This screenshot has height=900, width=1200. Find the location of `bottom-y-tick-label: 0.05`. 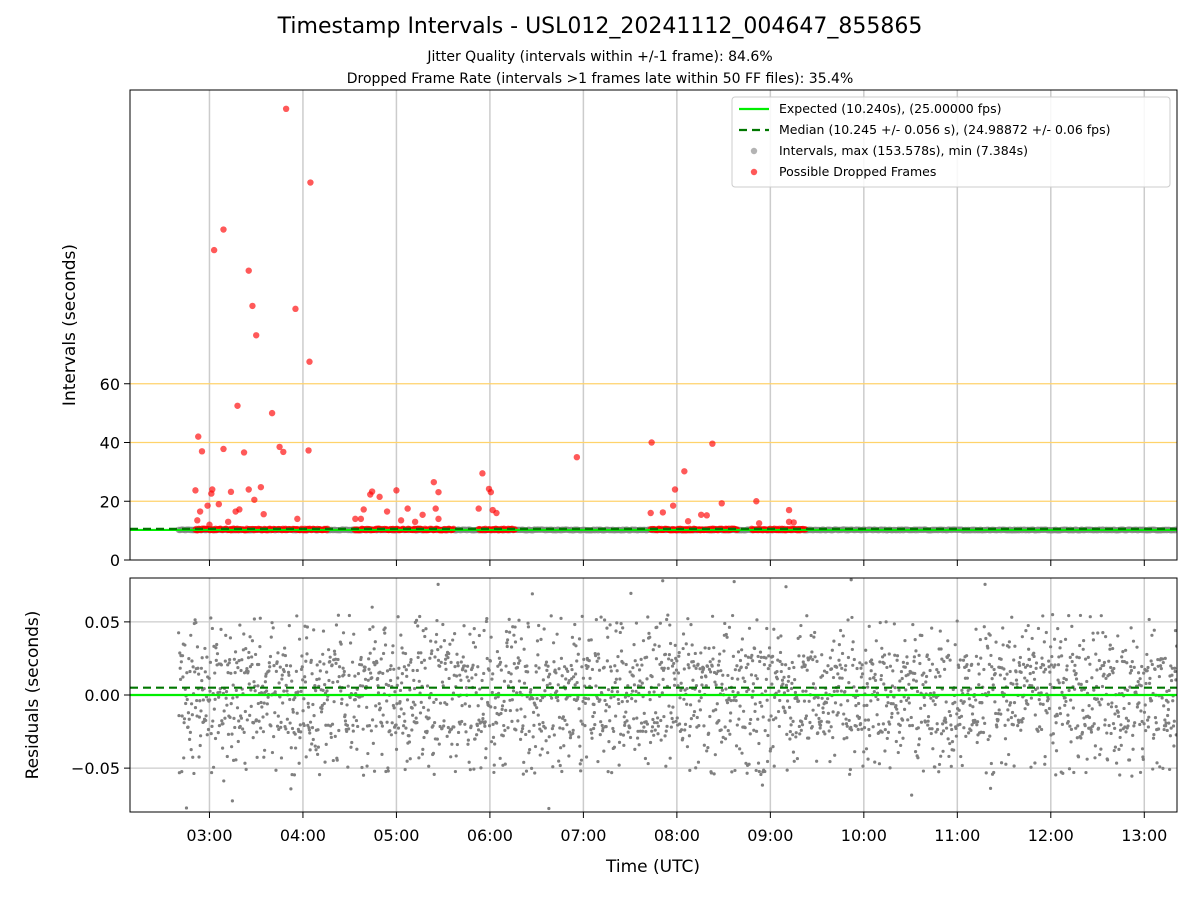

bottom-y-tick-label: 0.05 is located at coordinates (102, 622).